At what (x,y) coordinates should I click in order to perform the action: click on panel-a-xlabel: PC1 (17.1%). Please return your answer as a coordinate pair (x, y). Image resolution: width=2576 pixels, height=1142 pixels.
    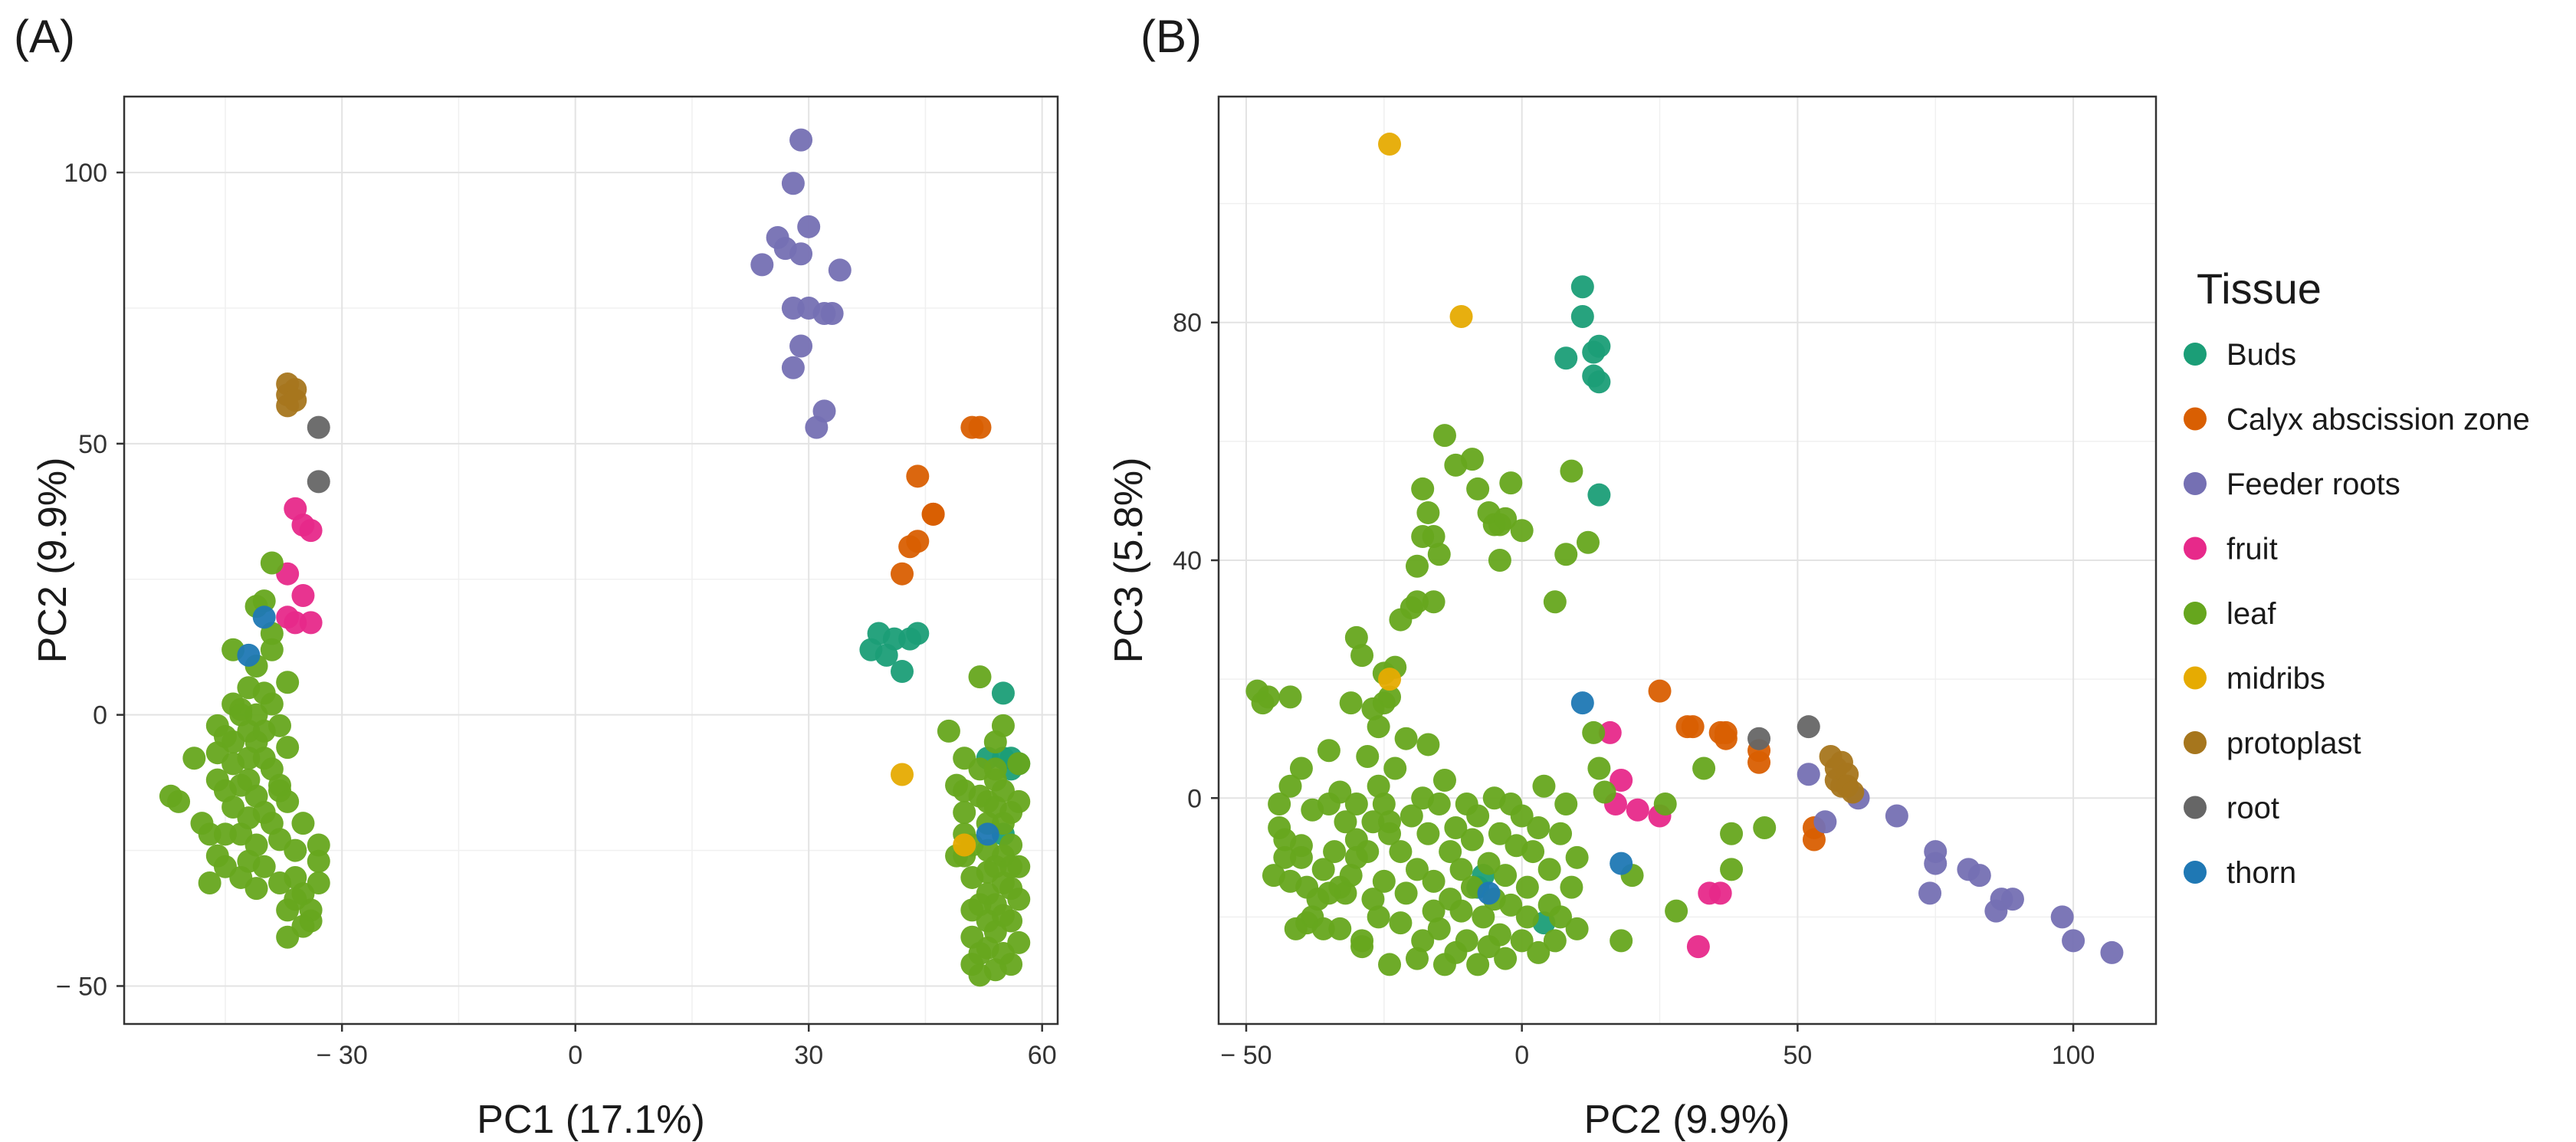
    Looking at the image, I should click on (591, 1120).